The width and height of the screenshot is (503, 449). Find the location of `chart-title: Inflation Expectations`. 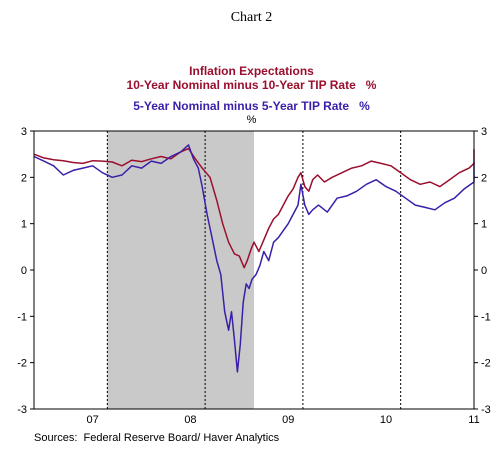

chart-title: Inflation Expectations is located at coordinates (251, 71).